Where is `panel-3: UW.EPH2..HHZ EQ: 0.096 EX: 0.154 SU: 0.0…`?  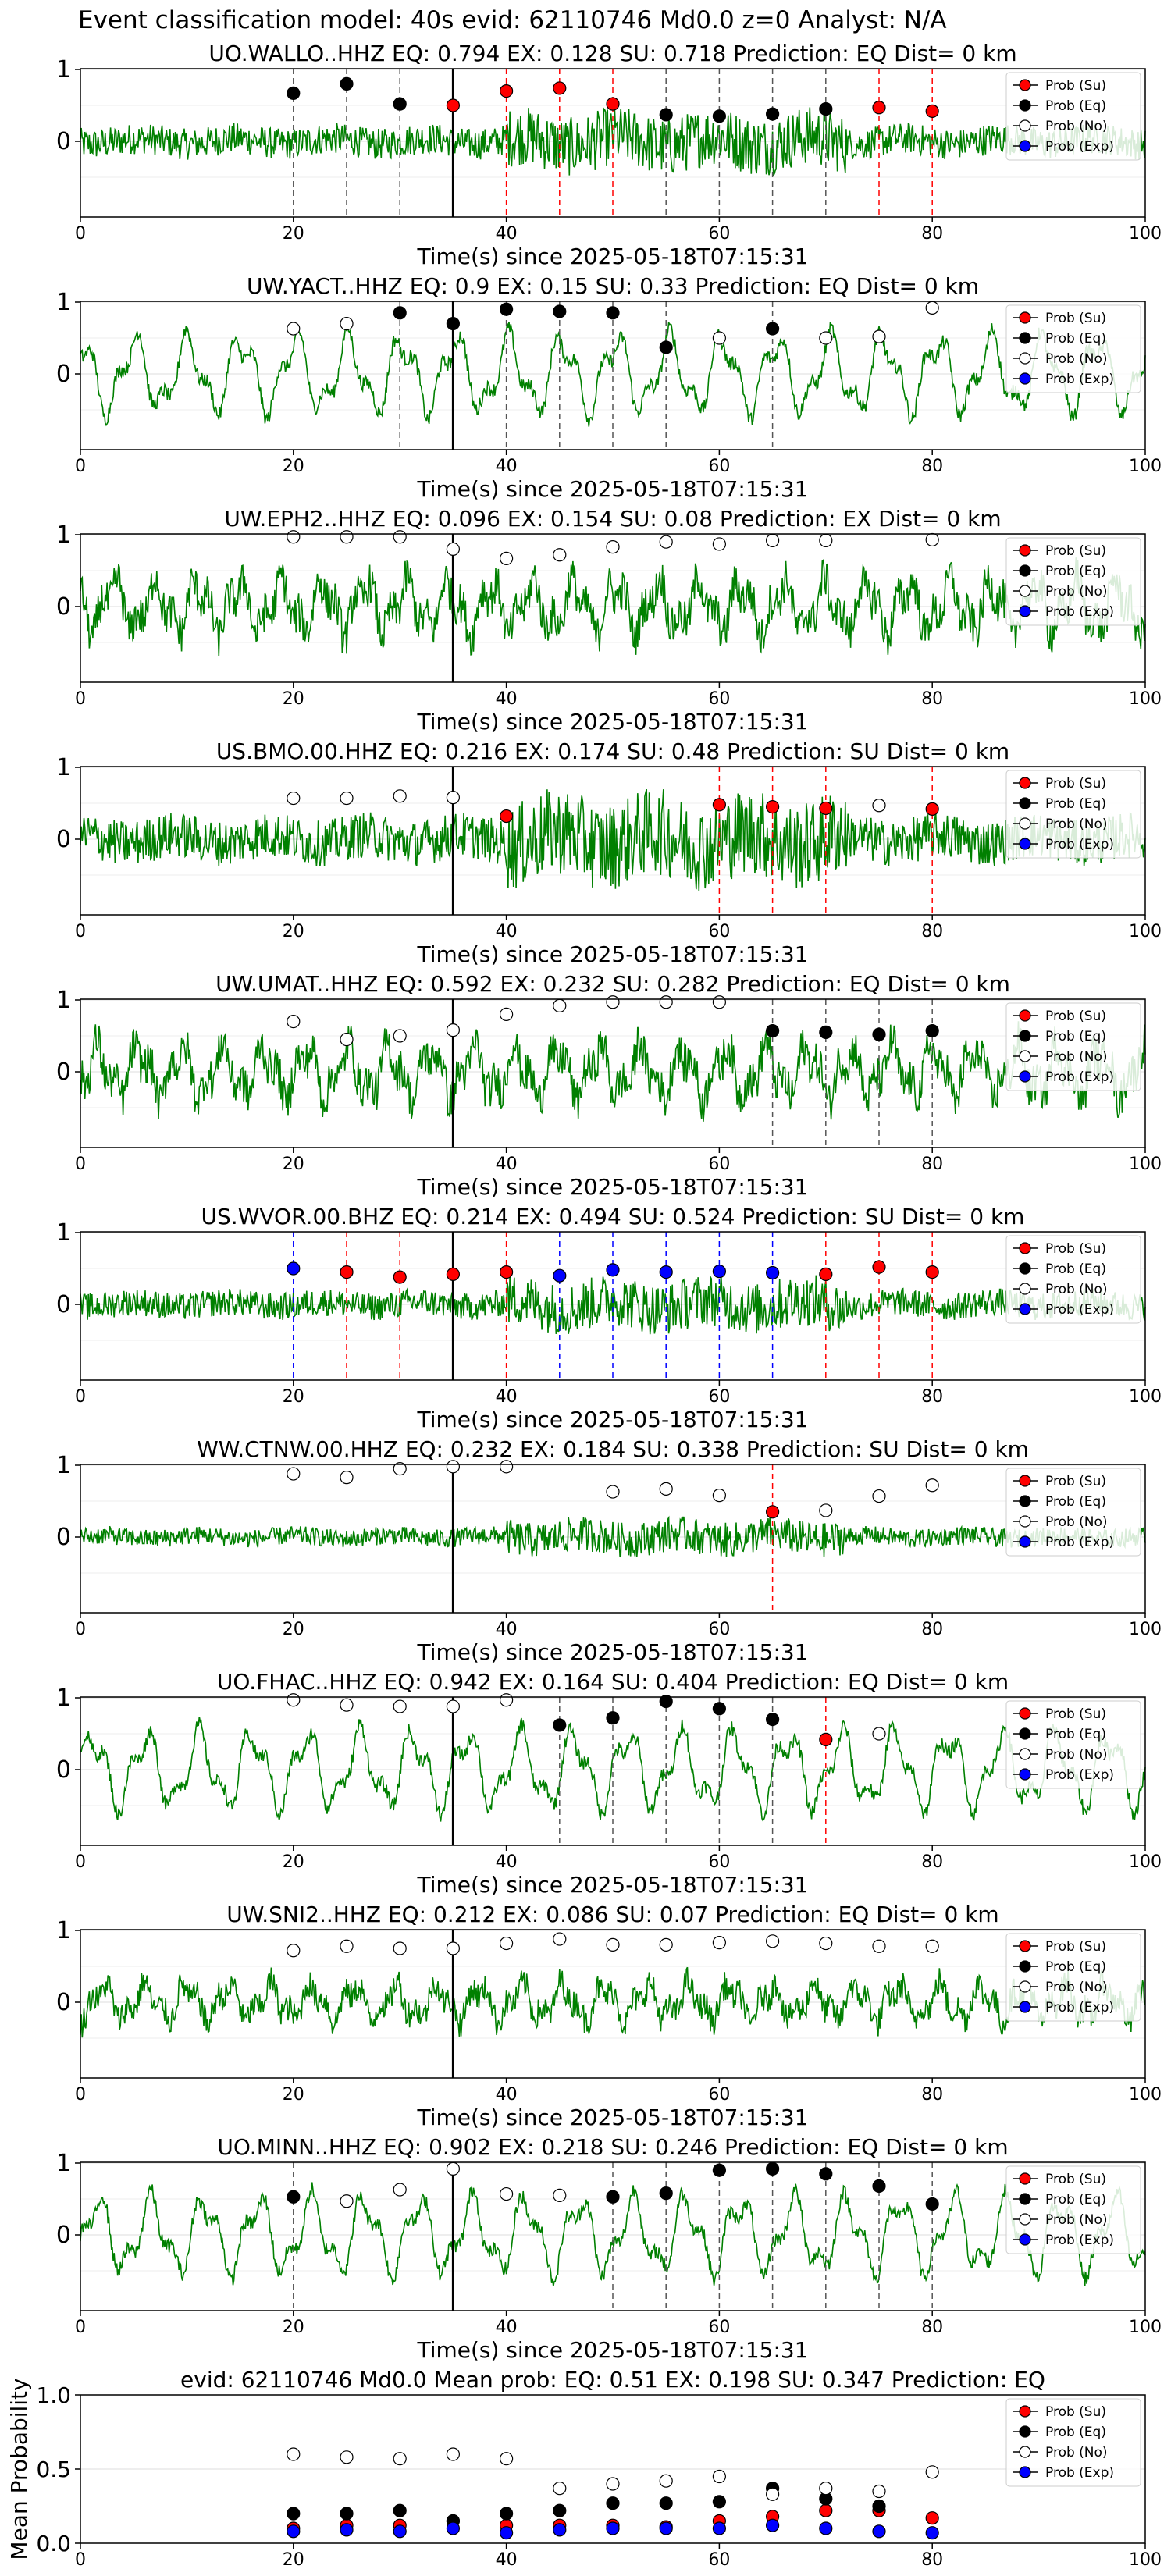 panel-3: UW.EPH2..HHZ EQ: 0.096 EX: 0.154 SU: 0.0… is located at coordinates (609, 620).